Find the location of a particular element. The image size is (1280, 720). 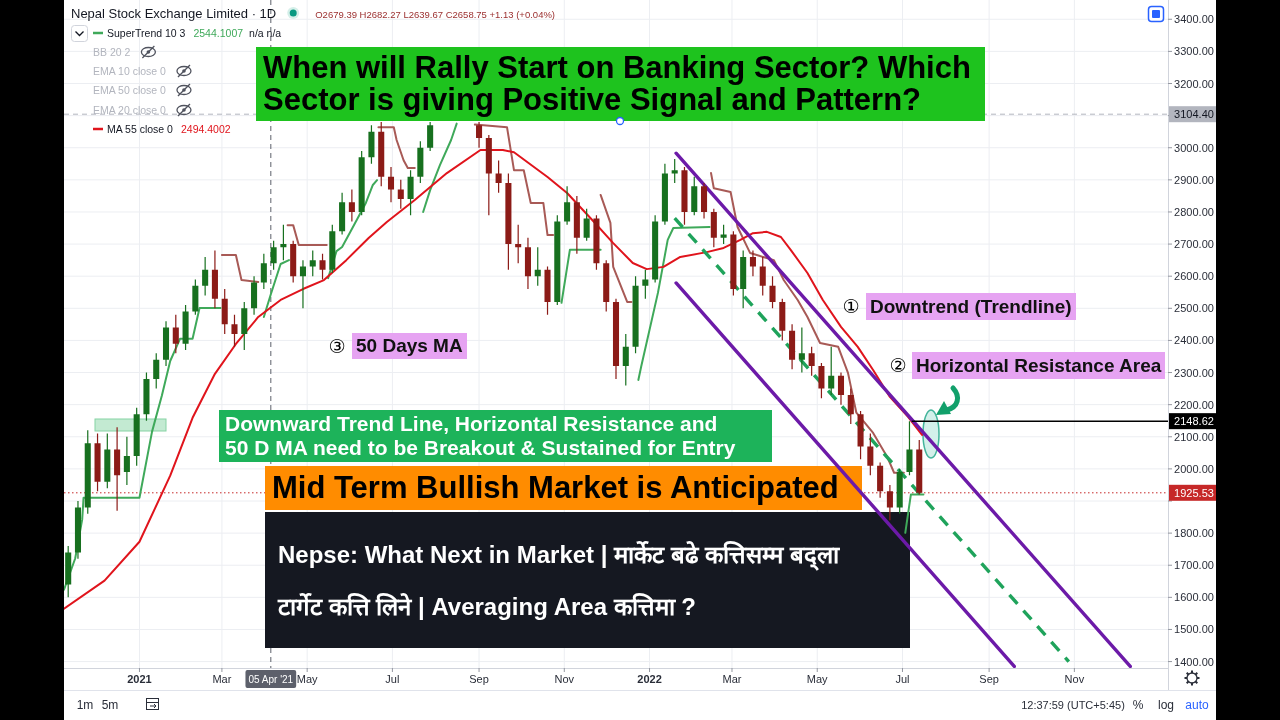

annotation: EMA 50 close 0 is located at coordinates (130, 90).